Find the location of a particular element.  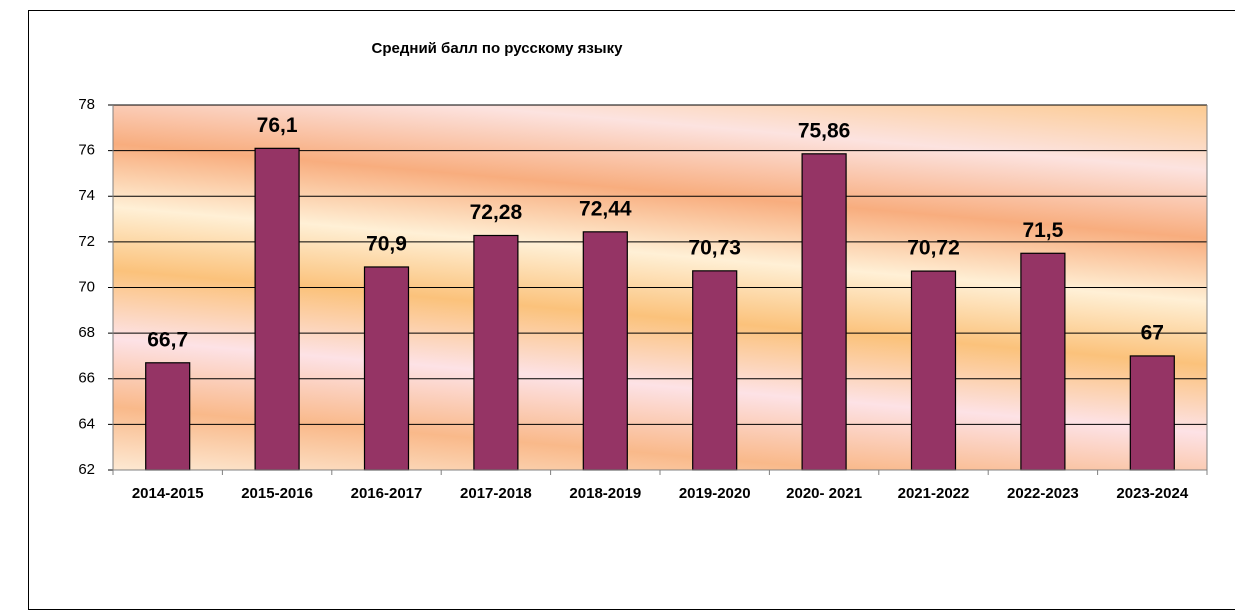

x-tick-label: 2020- 2021 is located at coordinates (824, 493).